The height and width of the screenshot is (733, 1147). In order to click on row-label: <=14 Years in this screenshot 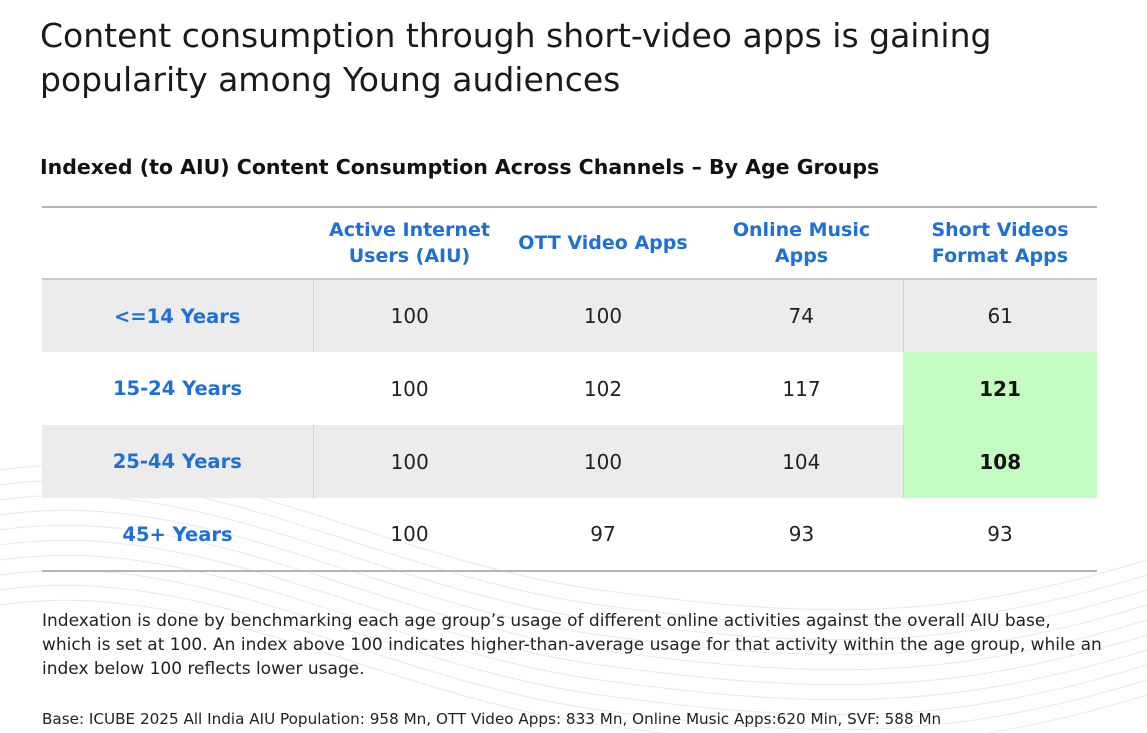, I will do `click(178, 315)`.